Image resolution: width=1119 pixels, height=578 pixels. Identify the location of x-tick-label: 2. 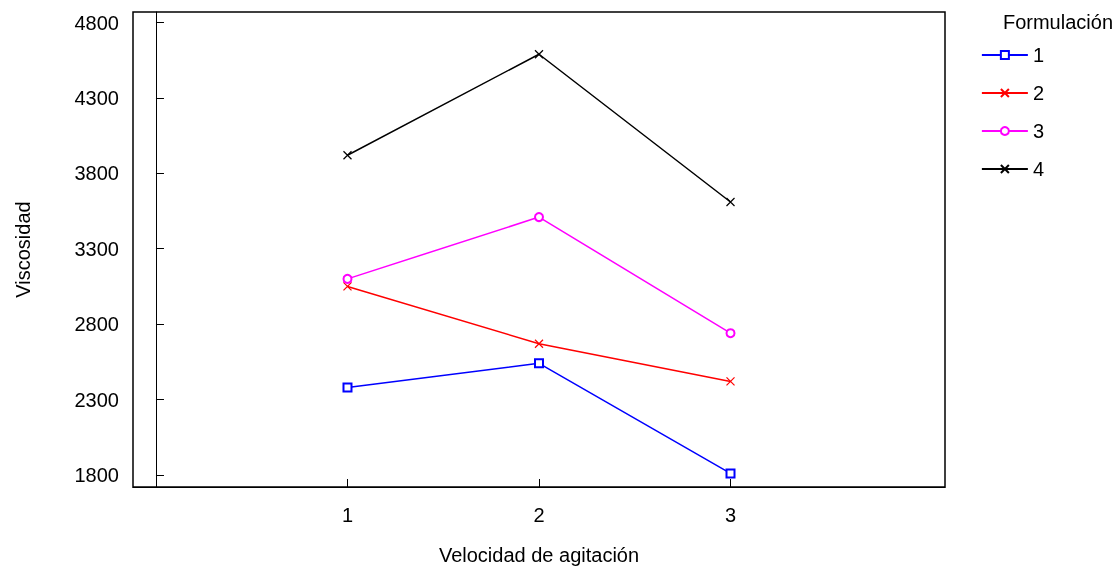
(539, 515).